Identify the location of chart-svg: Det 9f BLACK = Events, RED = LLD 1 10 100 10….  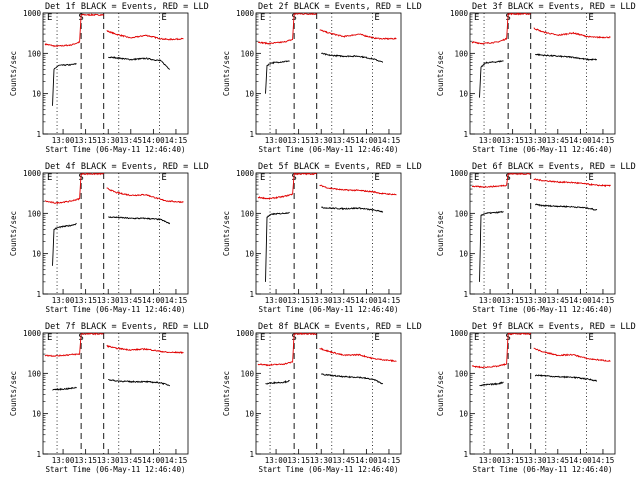
(536, 398).